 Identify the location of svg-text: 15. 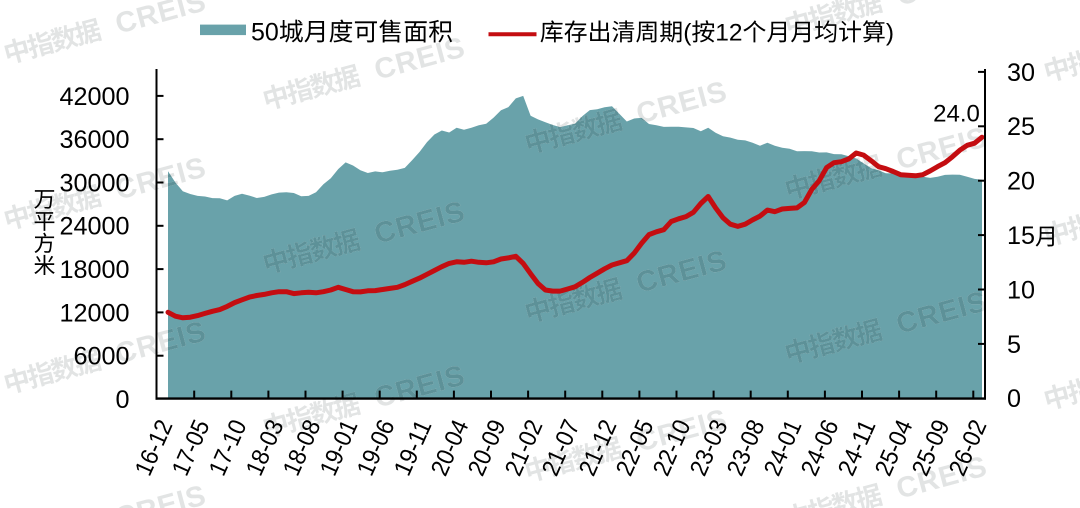
(1021, 236).